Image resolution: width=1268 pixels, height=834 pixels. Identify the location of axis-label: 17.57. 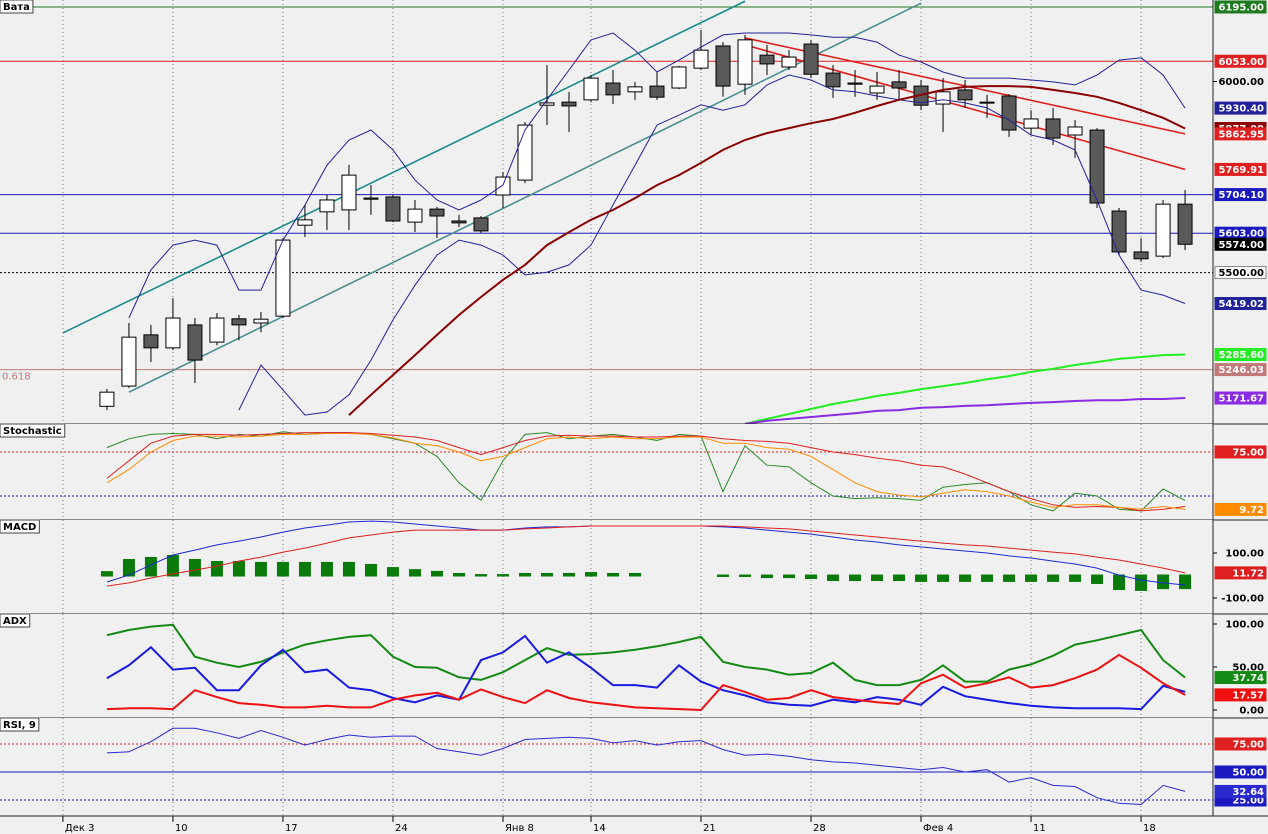
(1248, 695).